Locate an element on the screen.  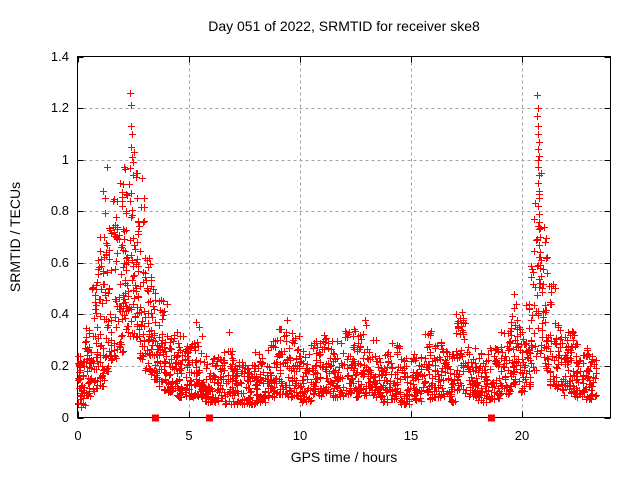
x-axis-label: GPS time / hours is located at coordinates (344, 457).